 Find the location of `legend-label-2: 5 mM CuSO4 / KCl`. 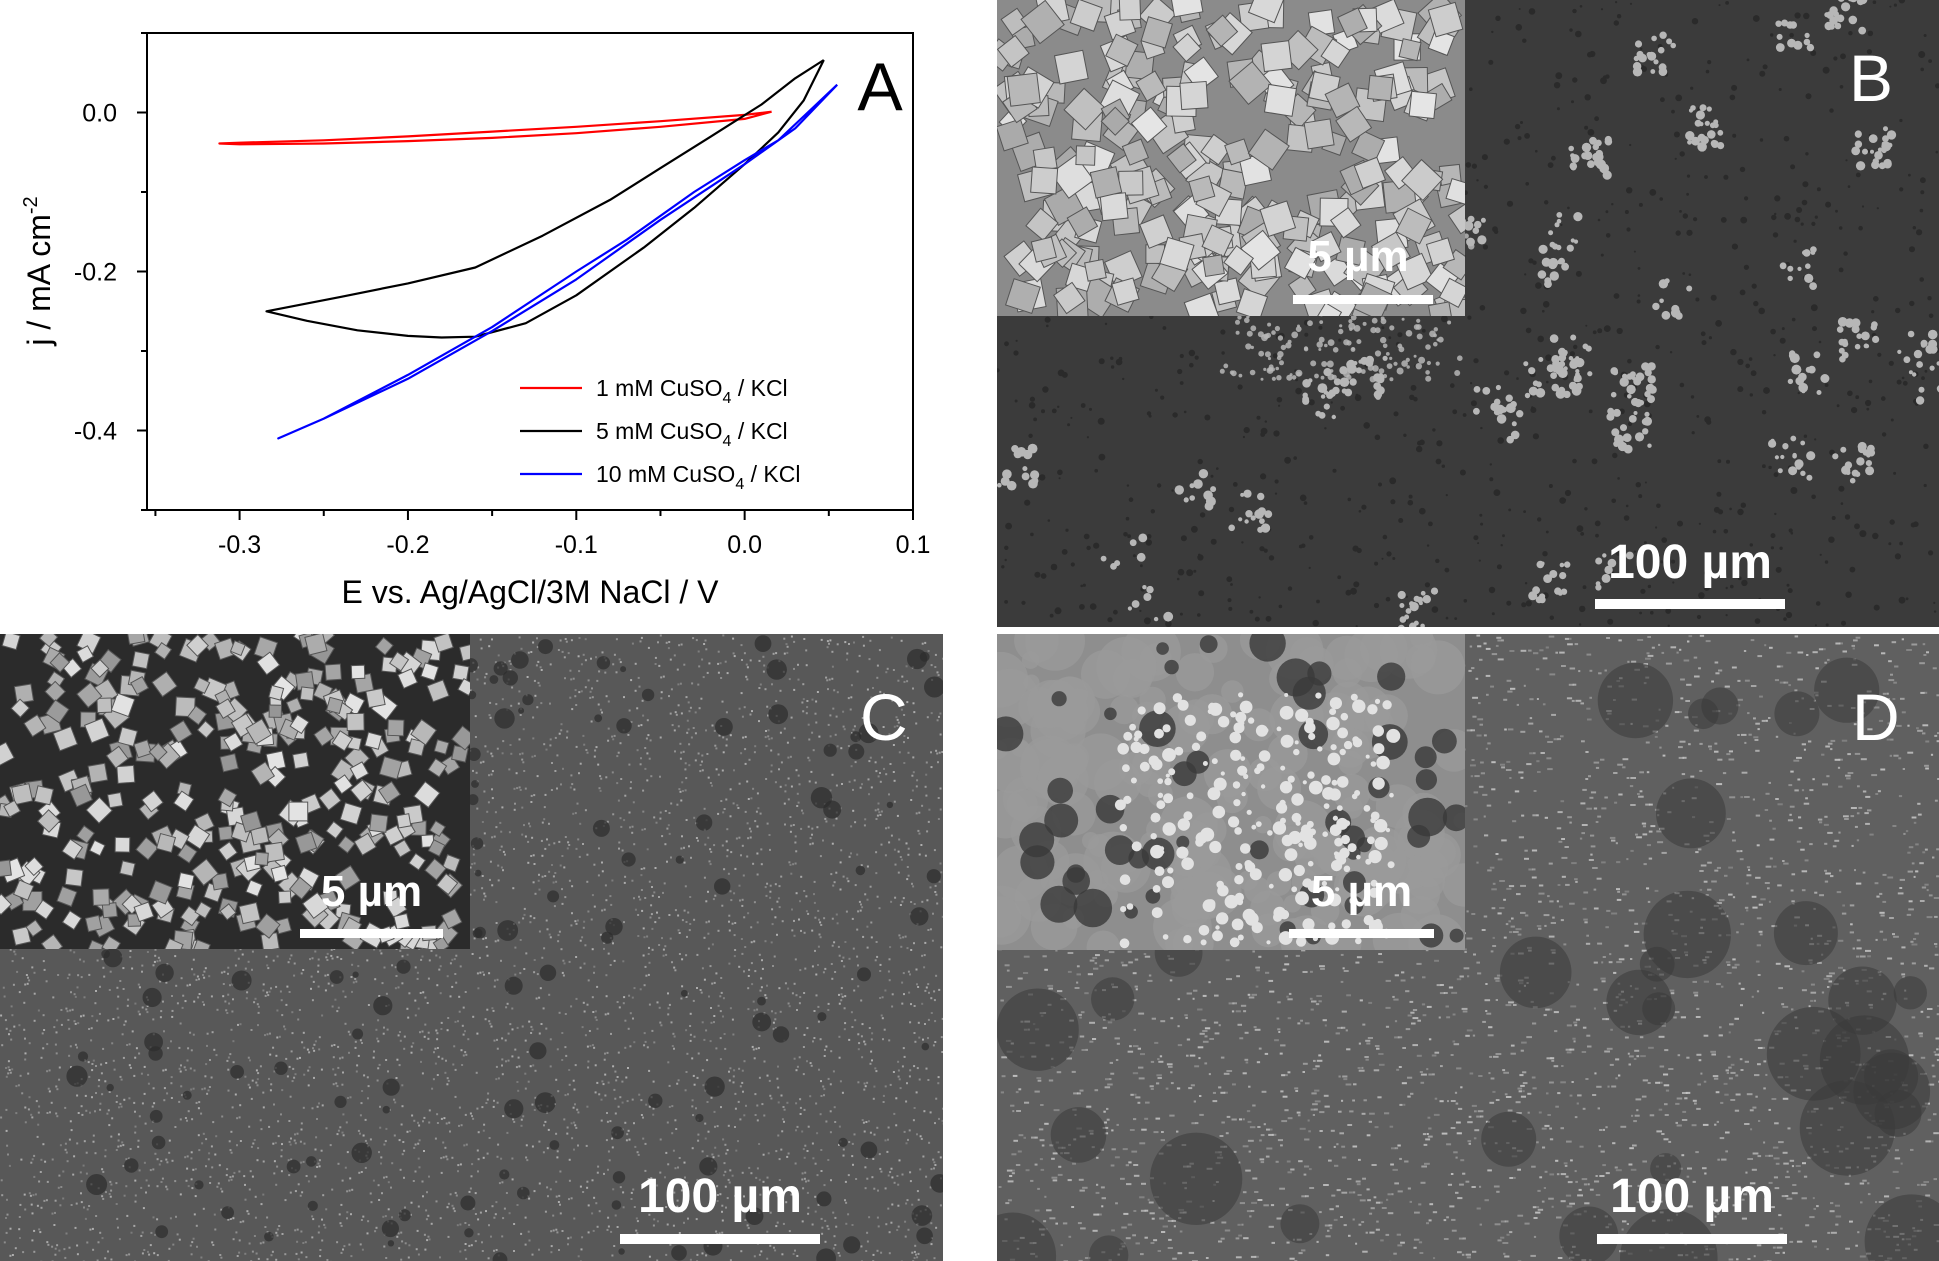

legend-label-2: 5 mM CuSO4 / KCl is located at coordinates (692, 434).